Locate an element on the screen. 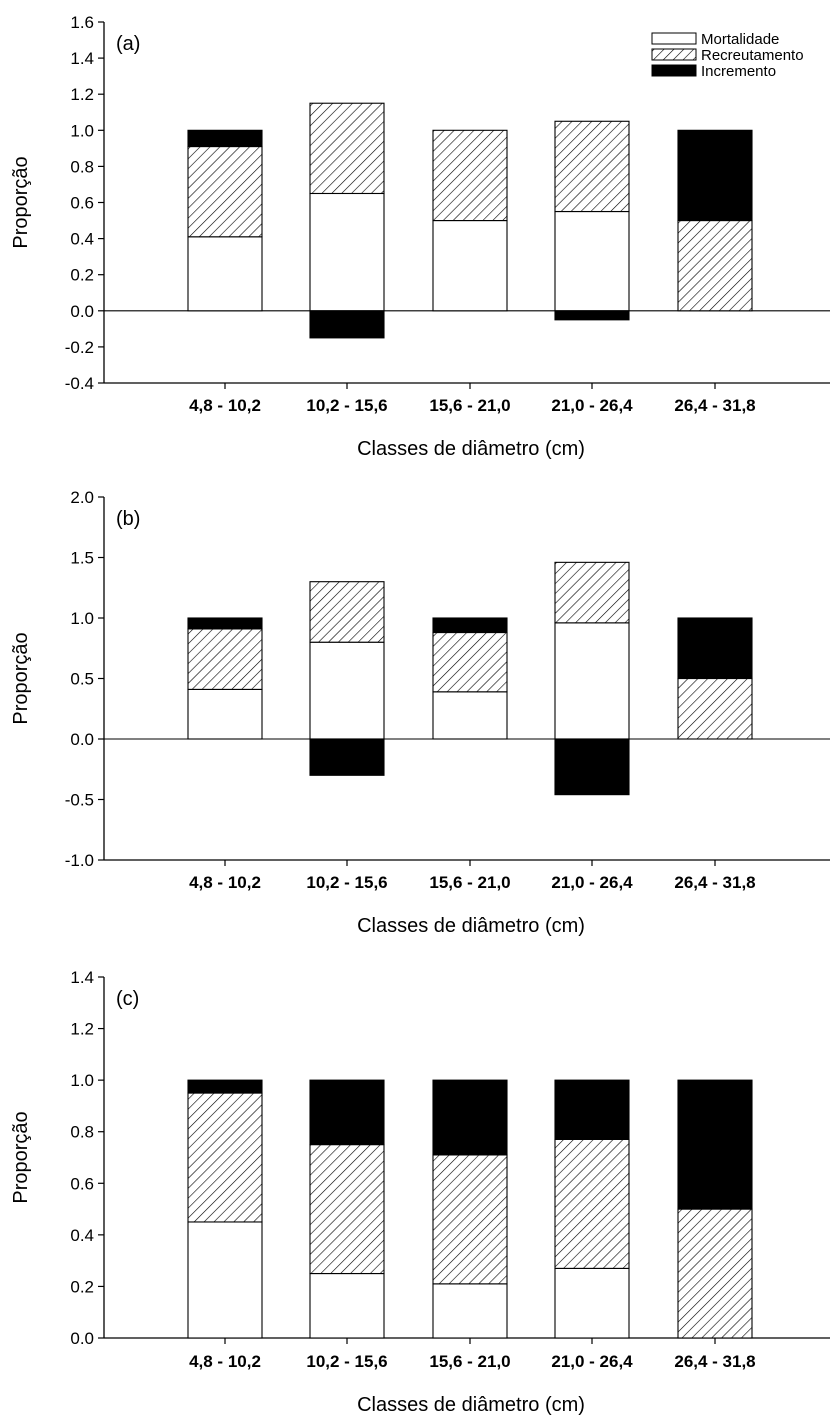 The image size is (831, 1421). panel-label: (c) is located at coordinates (127, 999).